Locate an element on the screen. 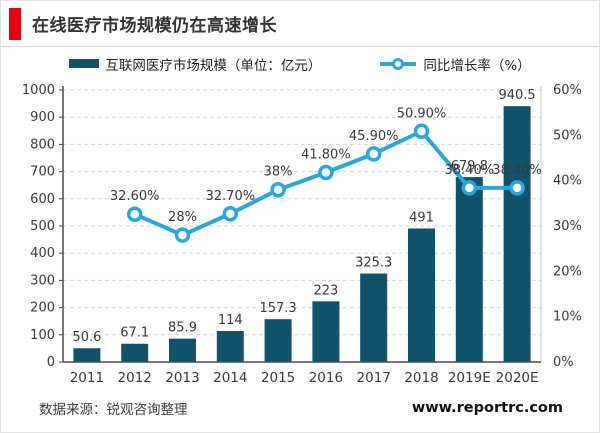  legend-label-market: 互联网医疗市场规模（单位：亿元） is located at coordinates (213, 65).